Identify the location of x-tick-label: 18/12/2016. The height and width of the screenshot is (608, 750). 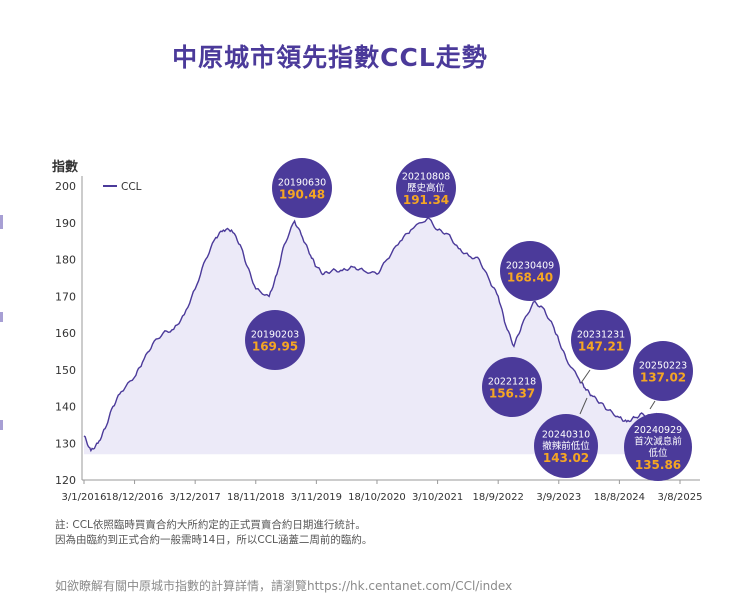
(135, 497).